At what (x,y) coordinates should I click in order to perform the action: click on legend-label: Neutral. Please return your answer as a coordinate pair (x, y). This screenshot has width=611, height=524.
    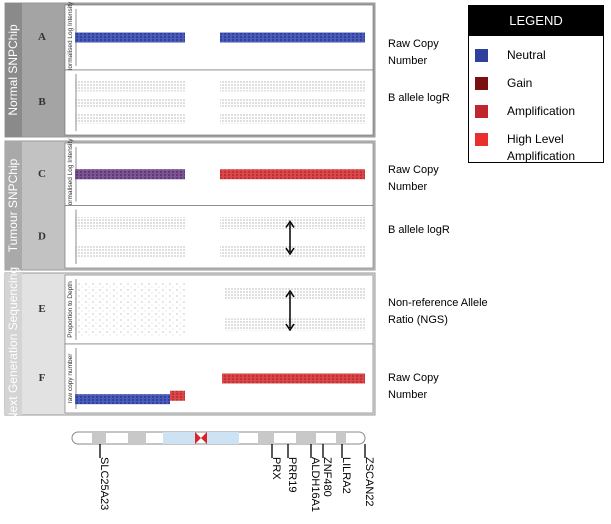
    Looking at the image, I should click on (526, 55).